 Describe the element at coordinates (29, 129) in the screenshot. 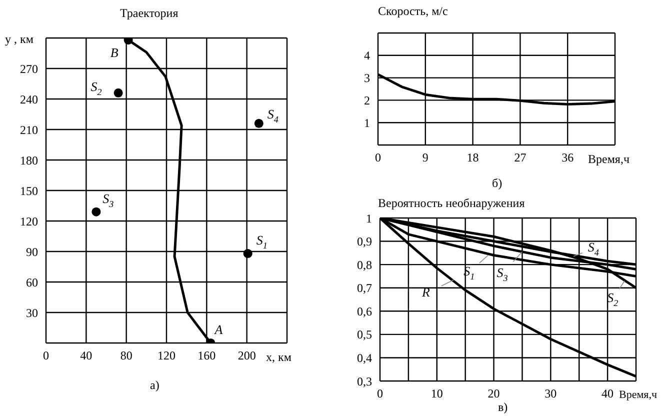

I see `y-tick-label: 210` at that location.